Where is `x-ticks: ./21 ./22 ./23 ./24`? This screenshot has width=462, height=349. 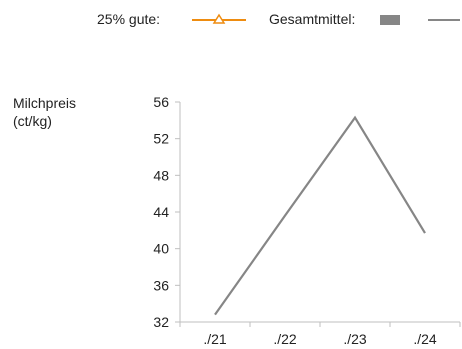 x-ticks: ./21 ./22 ./23 ./24 is located at coordinates (320, 334).